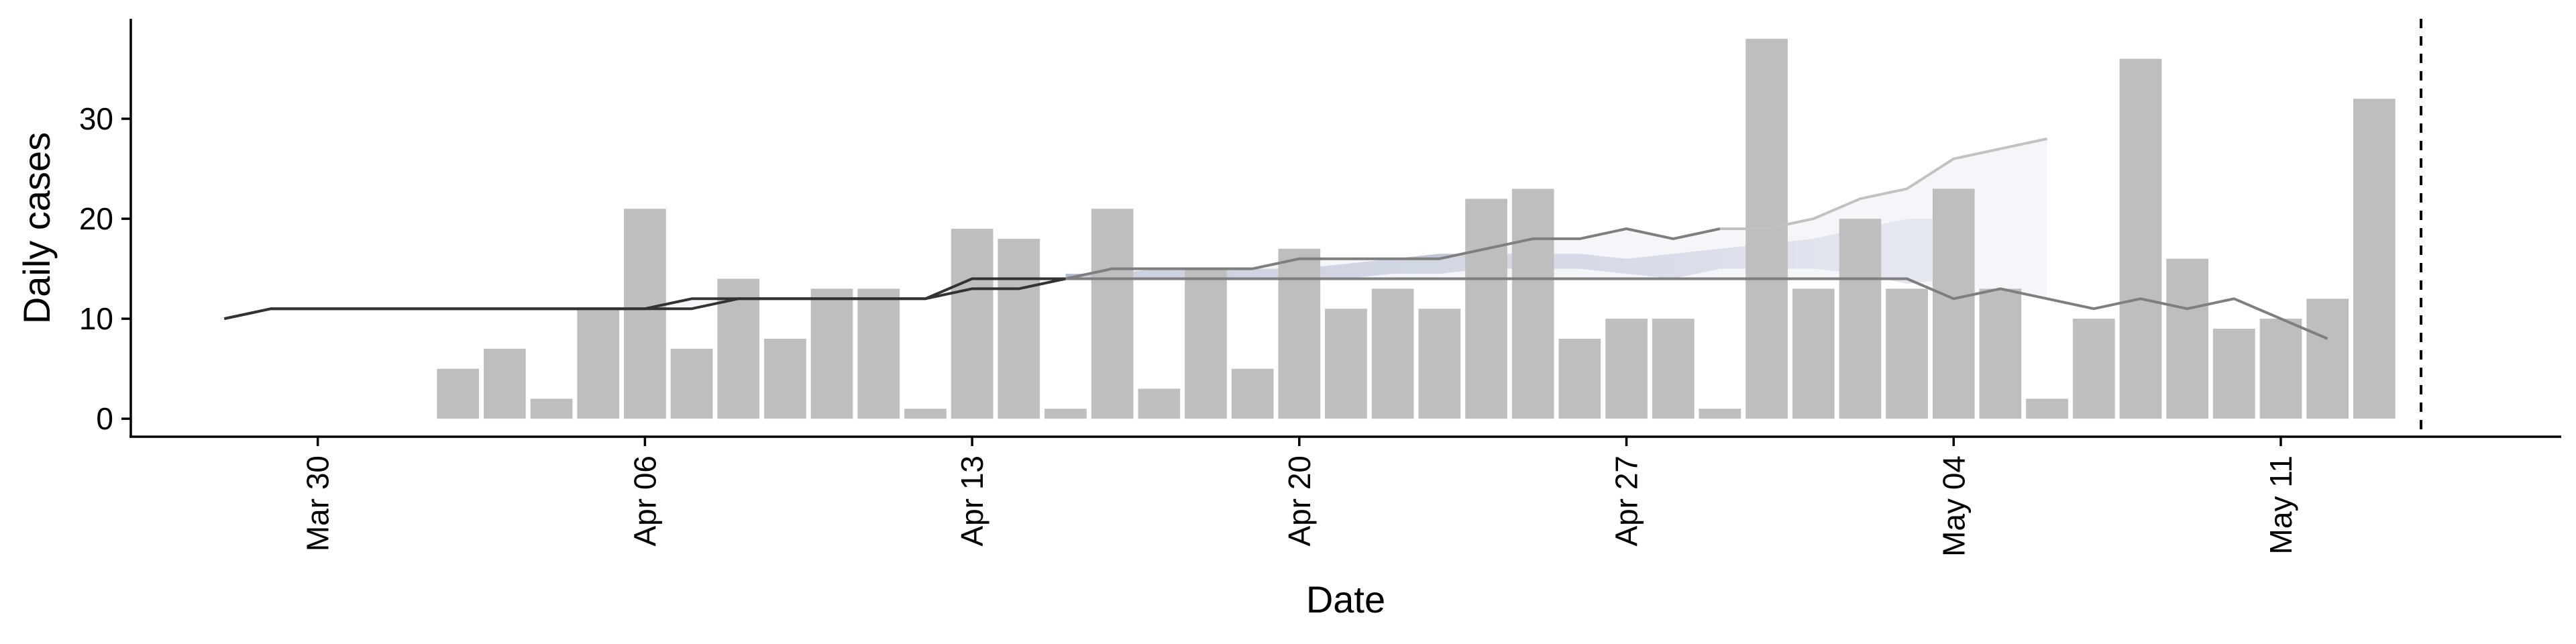 The image size is (2576, 644). Describe the element at coordinates (644, 501) in the screenshot. I see `x-tick-label: Apr 06` at that location.